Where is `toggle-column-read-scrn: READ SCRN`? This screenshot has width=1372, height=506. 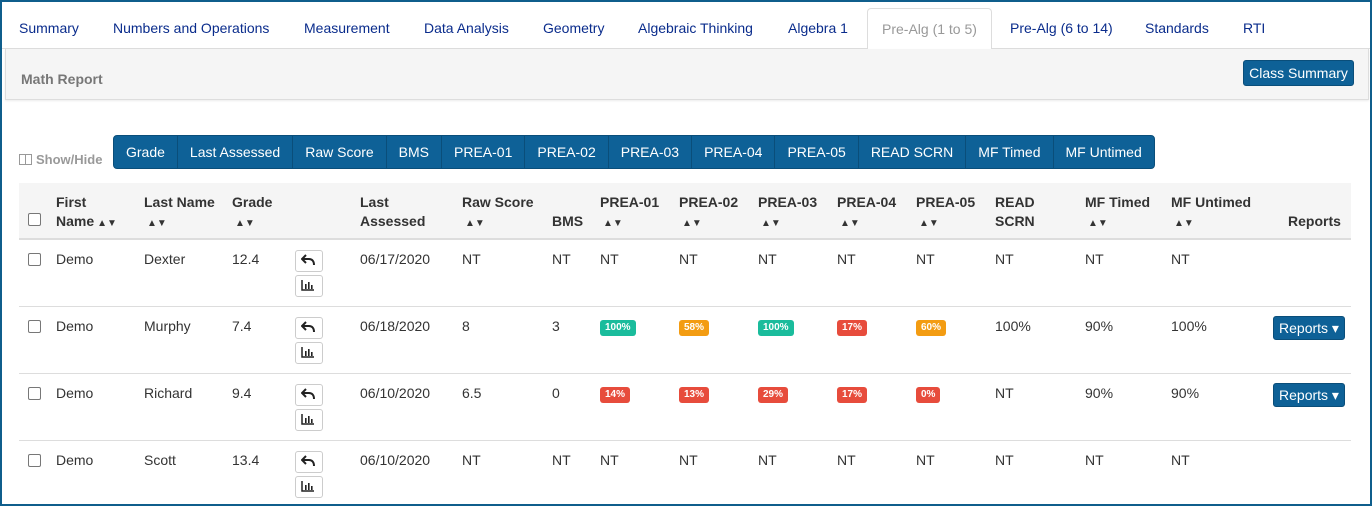 toggle-column-read-scrn: READ SCRN is located at coordinates (913, 152).